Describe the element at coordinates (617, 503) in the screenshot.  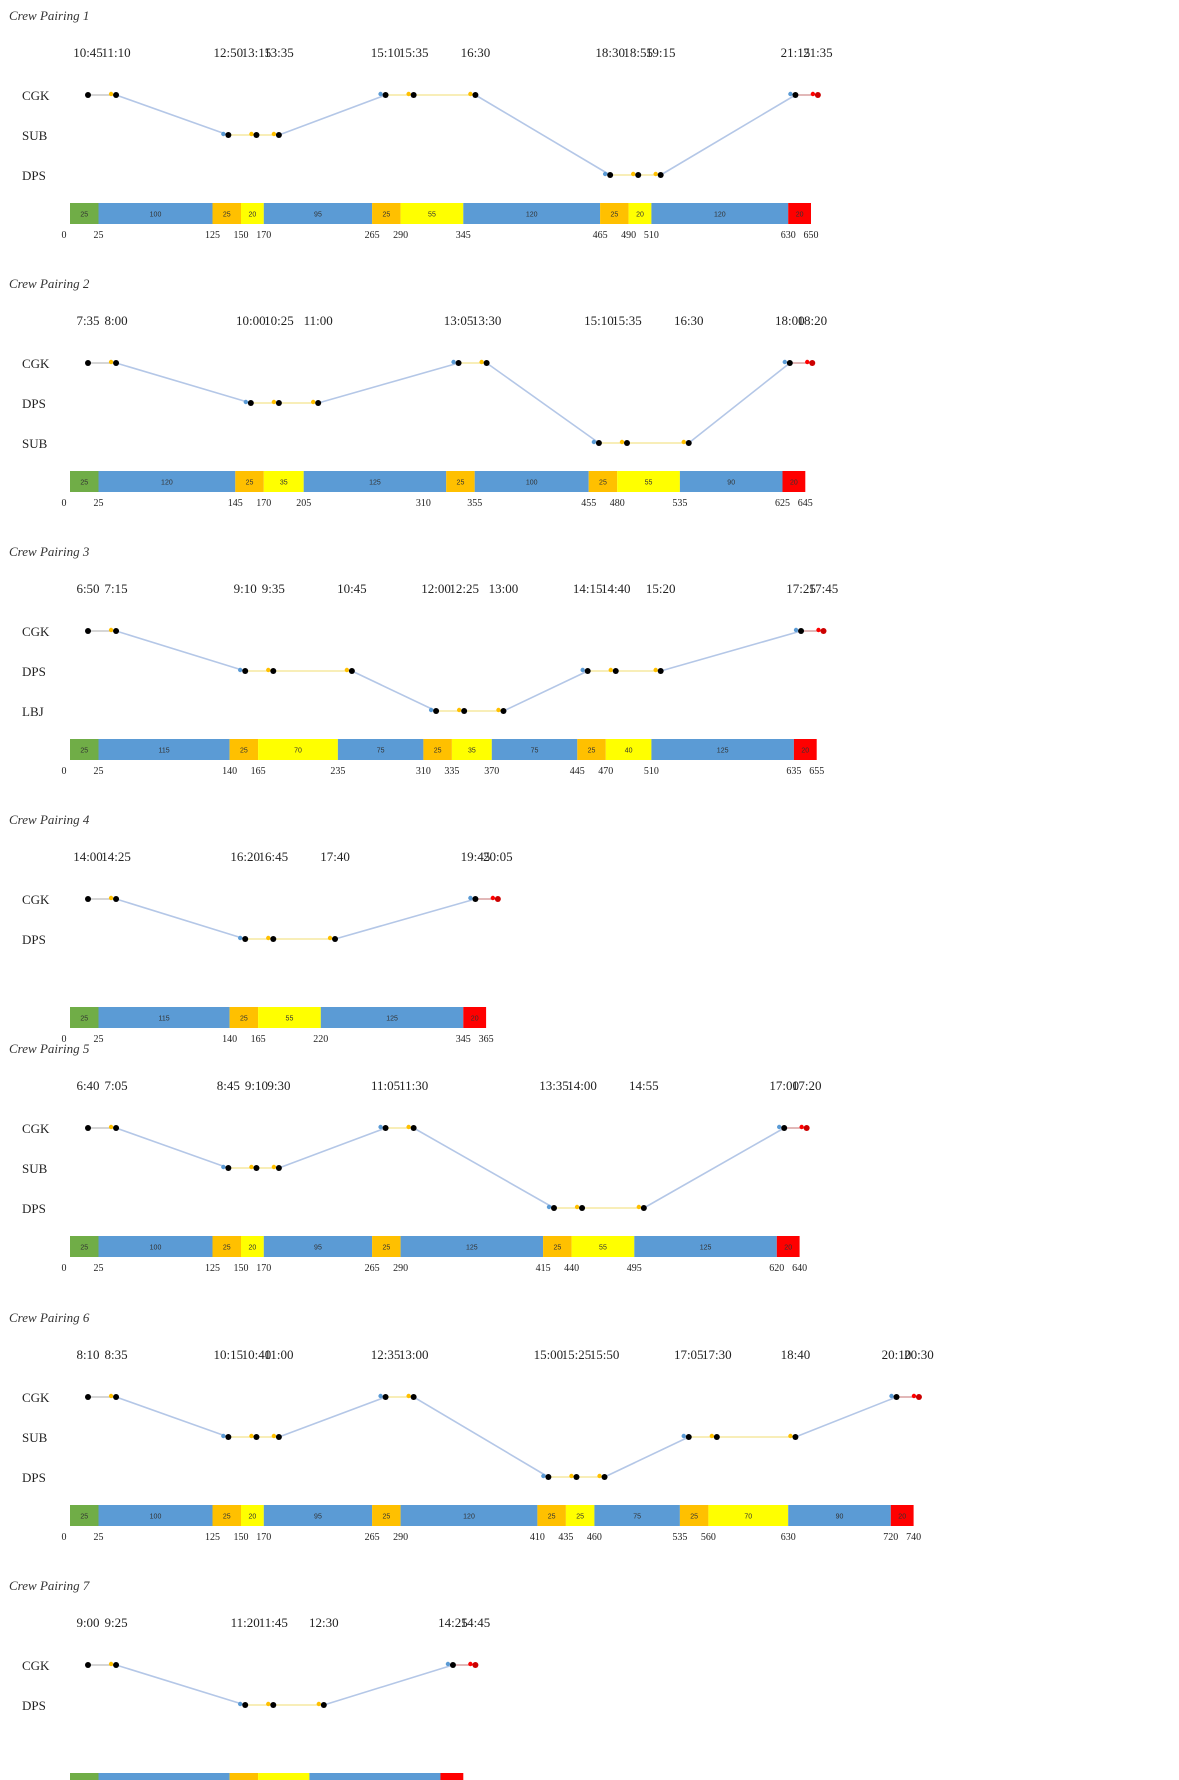
I see `cumulative-tick-label: 480` at that location.